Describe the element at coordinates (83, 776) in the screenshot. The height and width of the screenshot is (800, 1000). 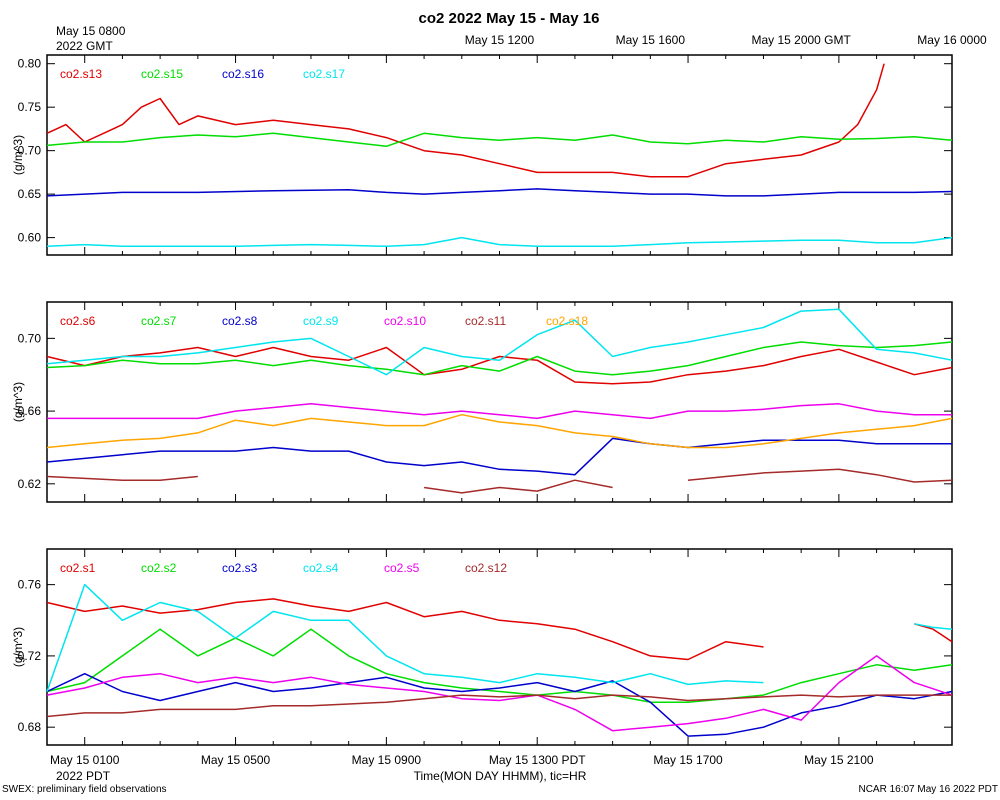
I see `bottom-start-label: 2022 PDT` at that location.